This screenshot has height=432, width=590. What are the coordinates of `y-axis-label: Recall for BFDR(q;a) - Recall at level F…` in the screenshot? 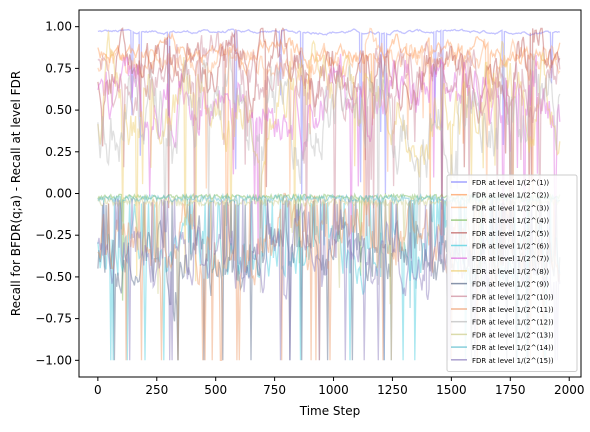 It's located at (16, 193).